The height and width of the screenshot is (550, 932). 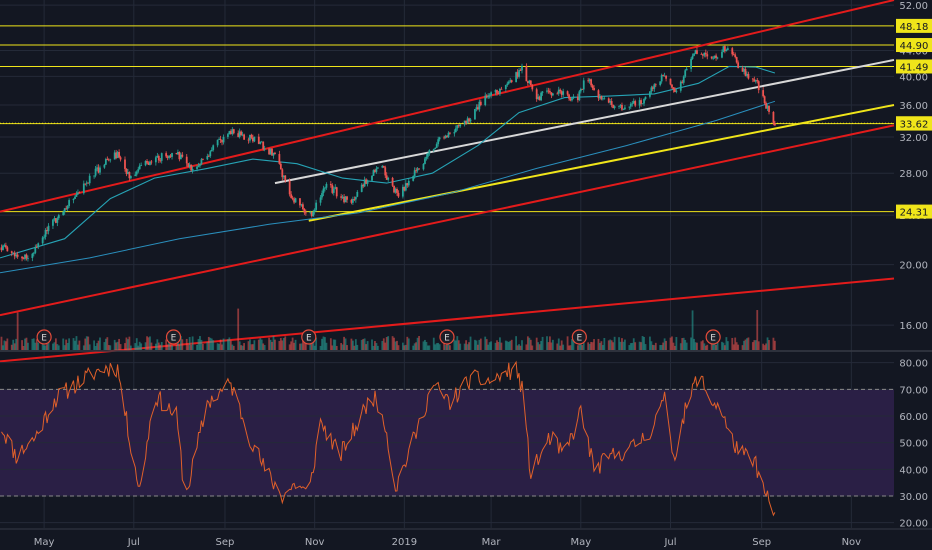 What do you see at coordinates (914, 211) in the screenshot?
I see `level-price-label: 24.31` at bounding box center [914, 211].